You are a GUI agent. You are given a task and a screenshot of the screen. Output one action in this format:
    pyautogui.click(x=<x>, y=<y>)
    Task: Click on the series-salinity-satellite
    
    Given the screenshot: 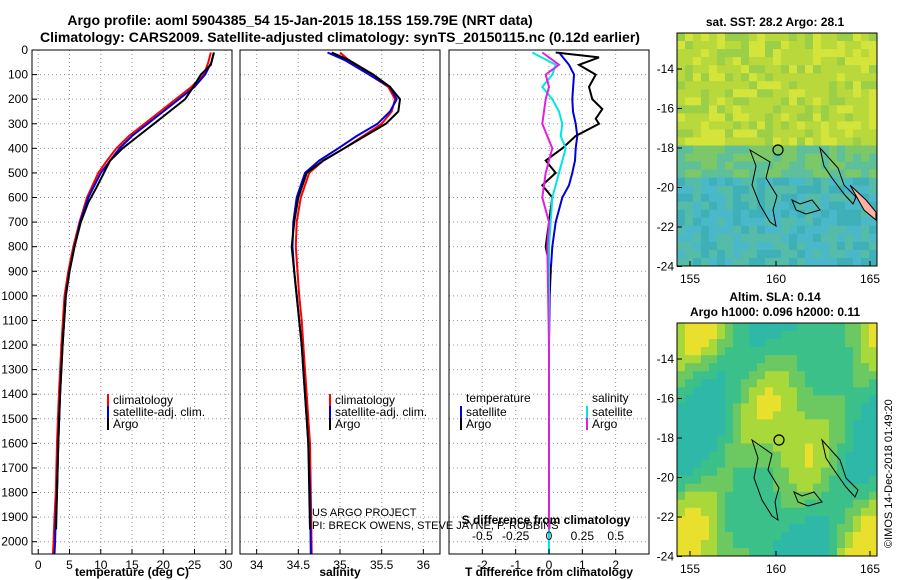 What is the action you would take?
    pyautogui.click(x=549, y=302)
    